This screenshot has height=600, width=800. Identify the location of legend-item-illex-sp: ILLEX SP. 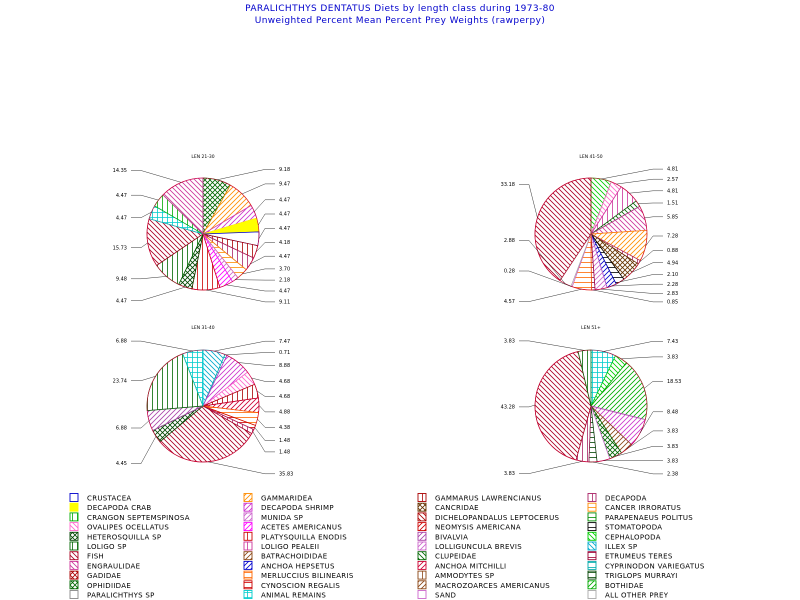
(612, 546).